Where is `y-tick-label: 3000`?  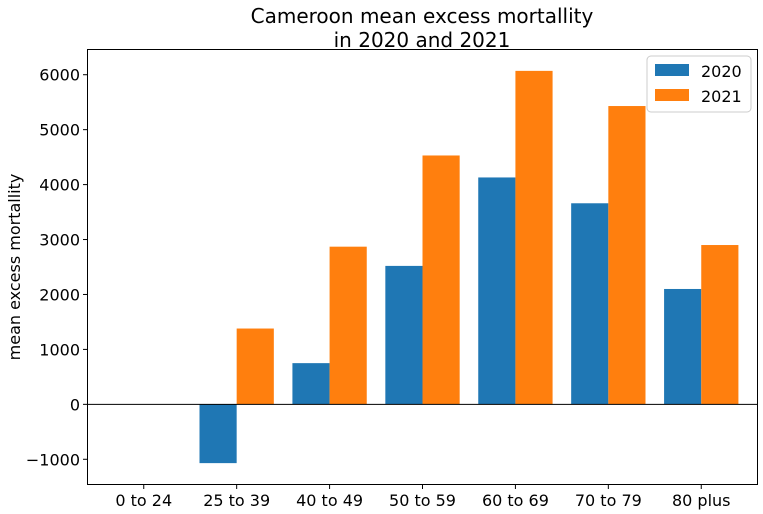 y-tick-label: 3000 is located at coordinates (59, 240).